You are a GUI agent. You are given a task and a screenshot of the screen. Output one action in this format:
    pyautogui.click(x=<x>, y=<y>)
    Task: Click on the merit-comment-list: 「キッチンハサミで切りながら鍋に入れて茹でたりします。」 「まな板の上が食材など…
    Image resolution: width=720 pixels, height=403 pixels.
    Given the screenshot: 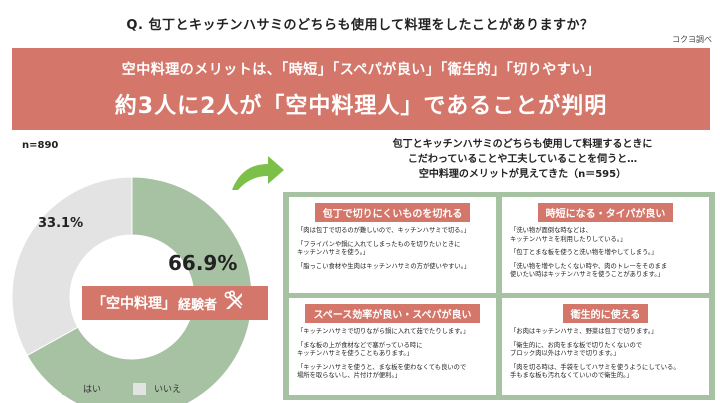 What is the action you would take?
    pyautogui.click(x=393, y=357)
    